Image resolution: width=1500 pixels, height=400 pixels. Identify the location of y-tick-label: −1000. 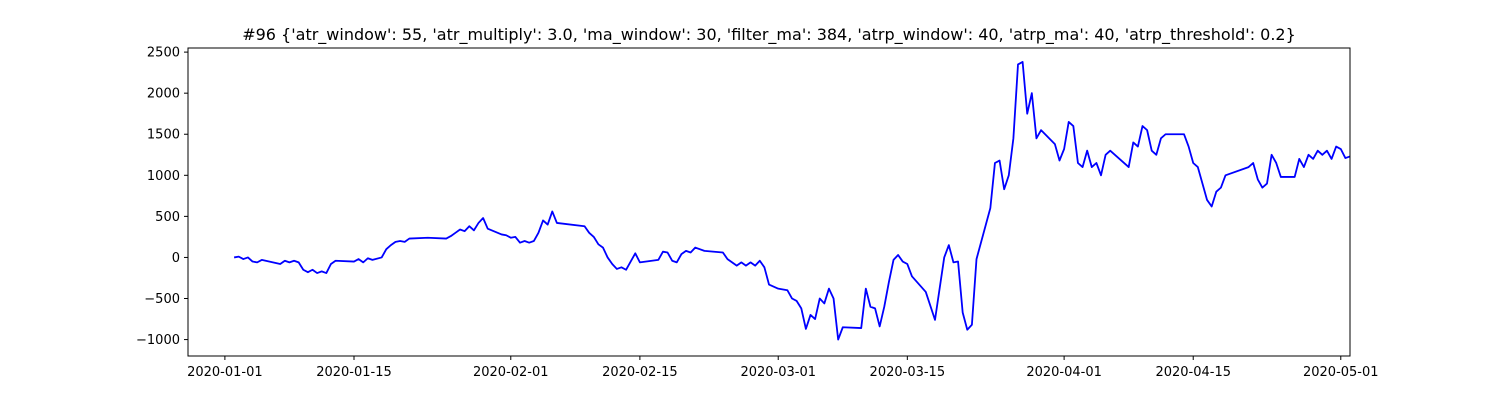
(158, 340).